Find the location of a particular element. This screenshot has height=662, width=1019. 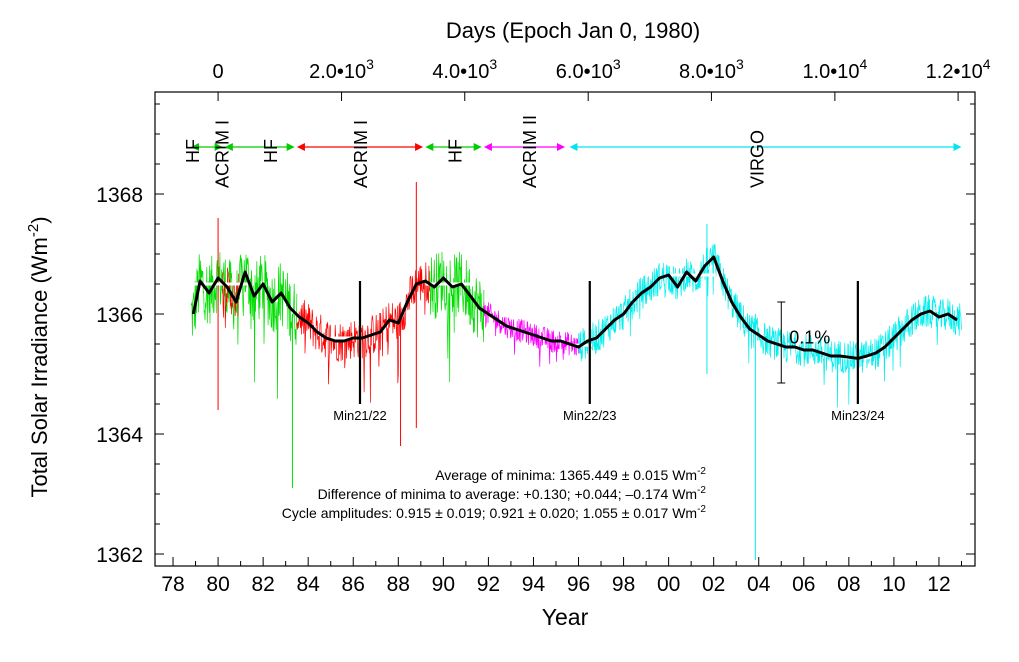

scale-bar-label: 0.1% is located at coordinates (809, 338).